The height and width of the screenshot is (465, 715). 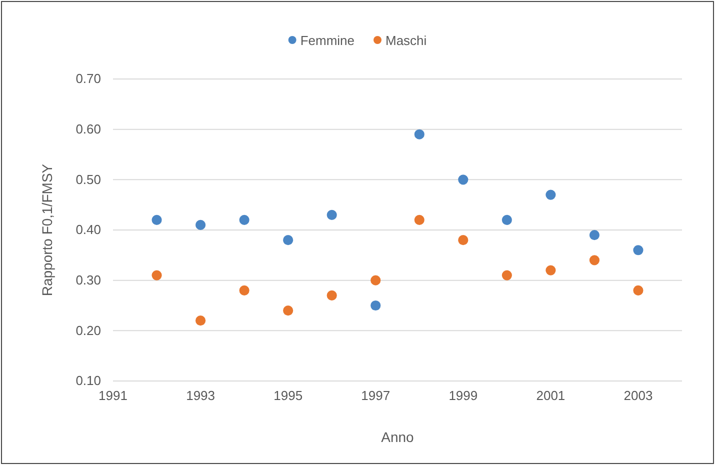 I want to click on x-tick-label: 2003, so click(x=638, y=396).